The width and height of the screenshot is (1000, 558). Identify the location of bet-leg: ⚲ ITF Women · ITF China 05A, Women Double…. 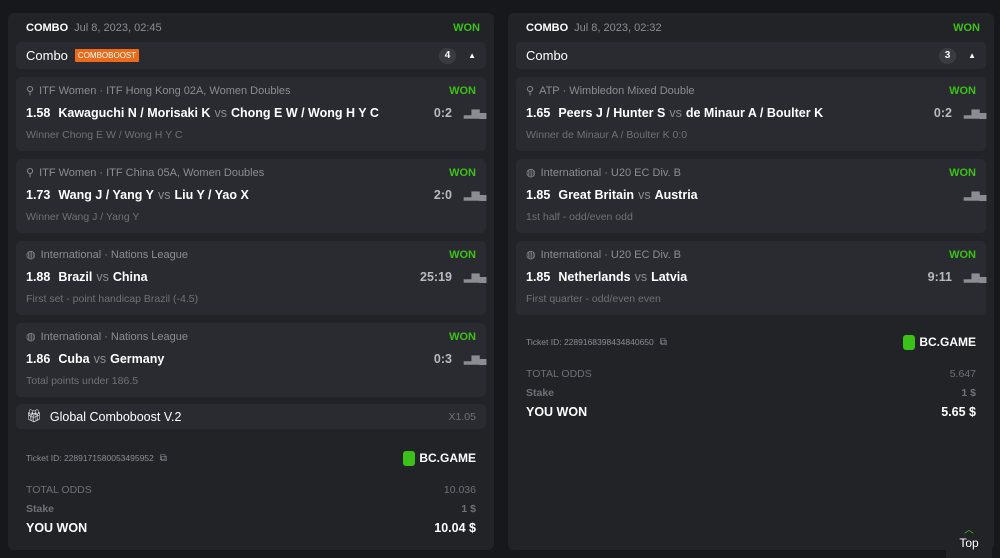
(251, 196).